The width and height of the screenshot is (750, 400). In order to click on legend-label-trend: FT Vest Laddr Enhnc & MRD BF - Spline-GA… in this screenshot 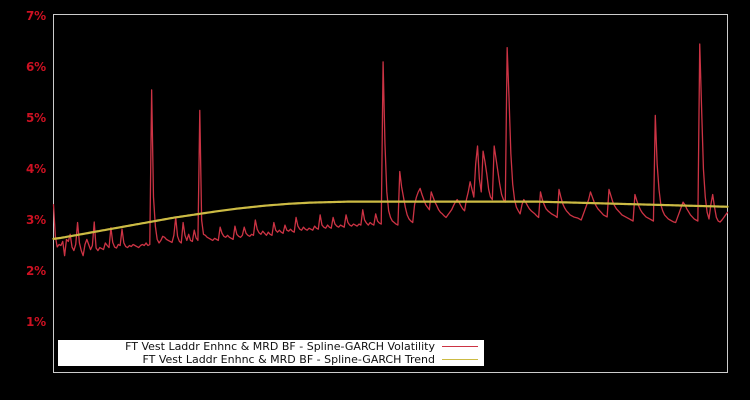, I will do `click(289, 359)`.